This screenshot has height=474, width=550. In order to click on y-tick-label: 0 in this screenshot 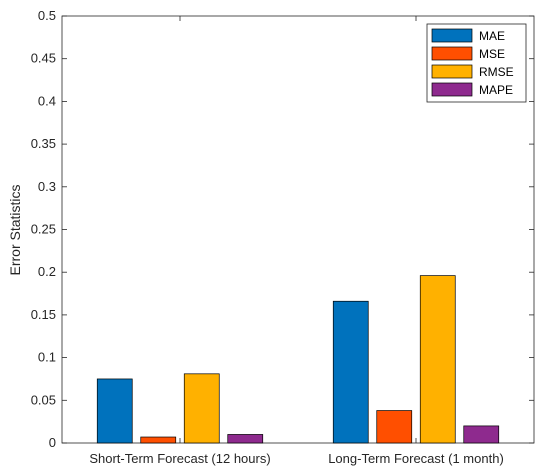, I will do `click(52, 442)`.